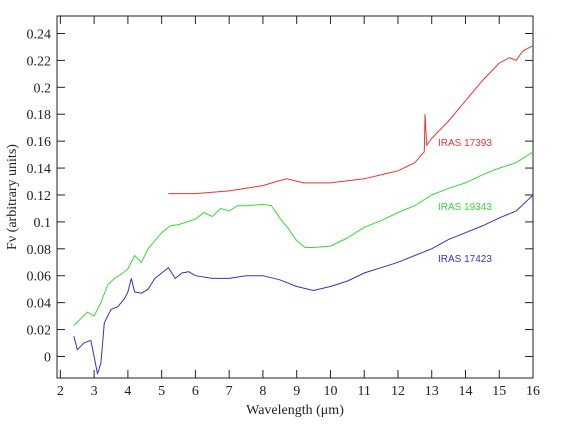  What do you see at coordinates (465, 207) in the screenshot?
I see `series-label: IRAS 19343` at bounding box center [465, 207].